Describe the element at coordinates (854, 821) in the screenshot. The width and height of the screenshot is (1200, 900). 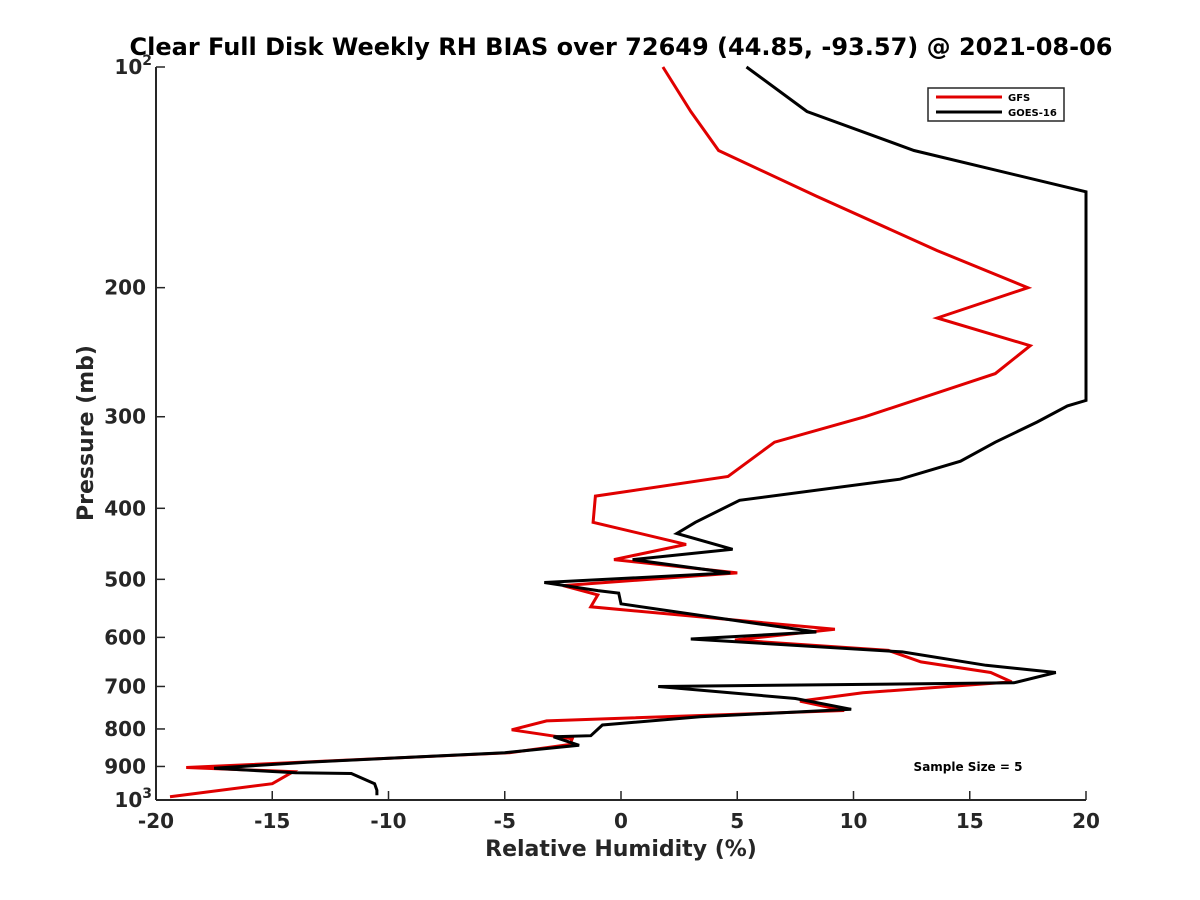
I see `x-tick-label: 10` at that location.